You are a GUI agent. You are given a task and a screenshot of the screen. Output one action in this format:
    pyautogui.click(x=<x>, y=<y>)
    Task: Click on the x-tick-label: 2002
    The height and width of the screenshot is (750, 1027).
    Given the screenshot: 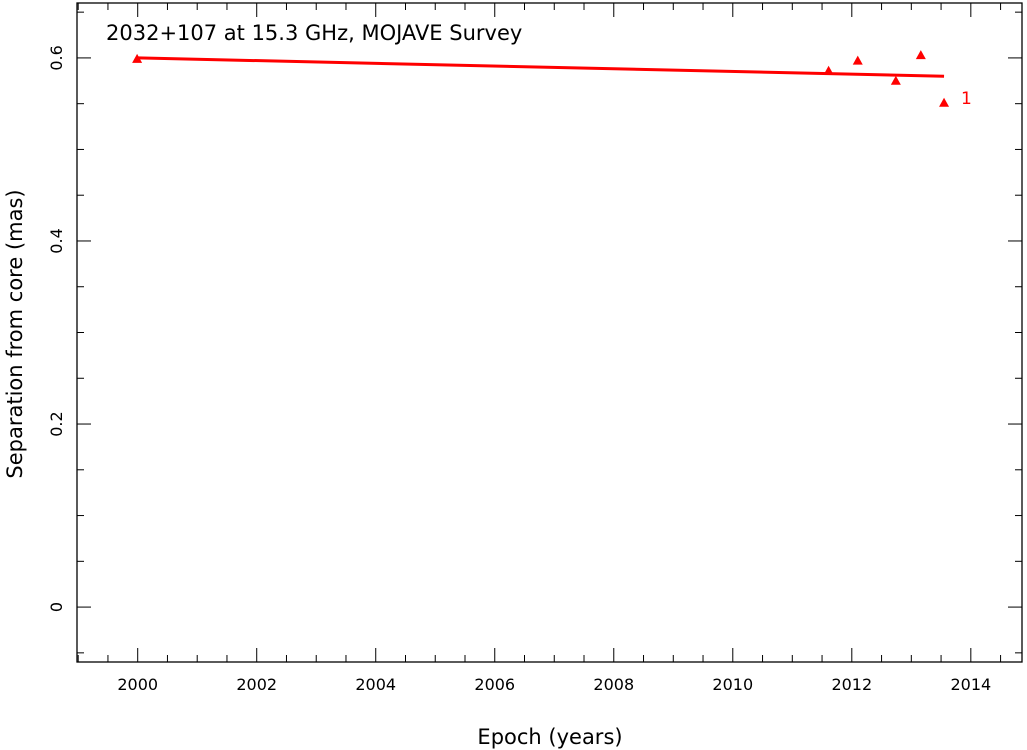 What is the action you would take?
    pyautogui.click(x=256, y=684)
    